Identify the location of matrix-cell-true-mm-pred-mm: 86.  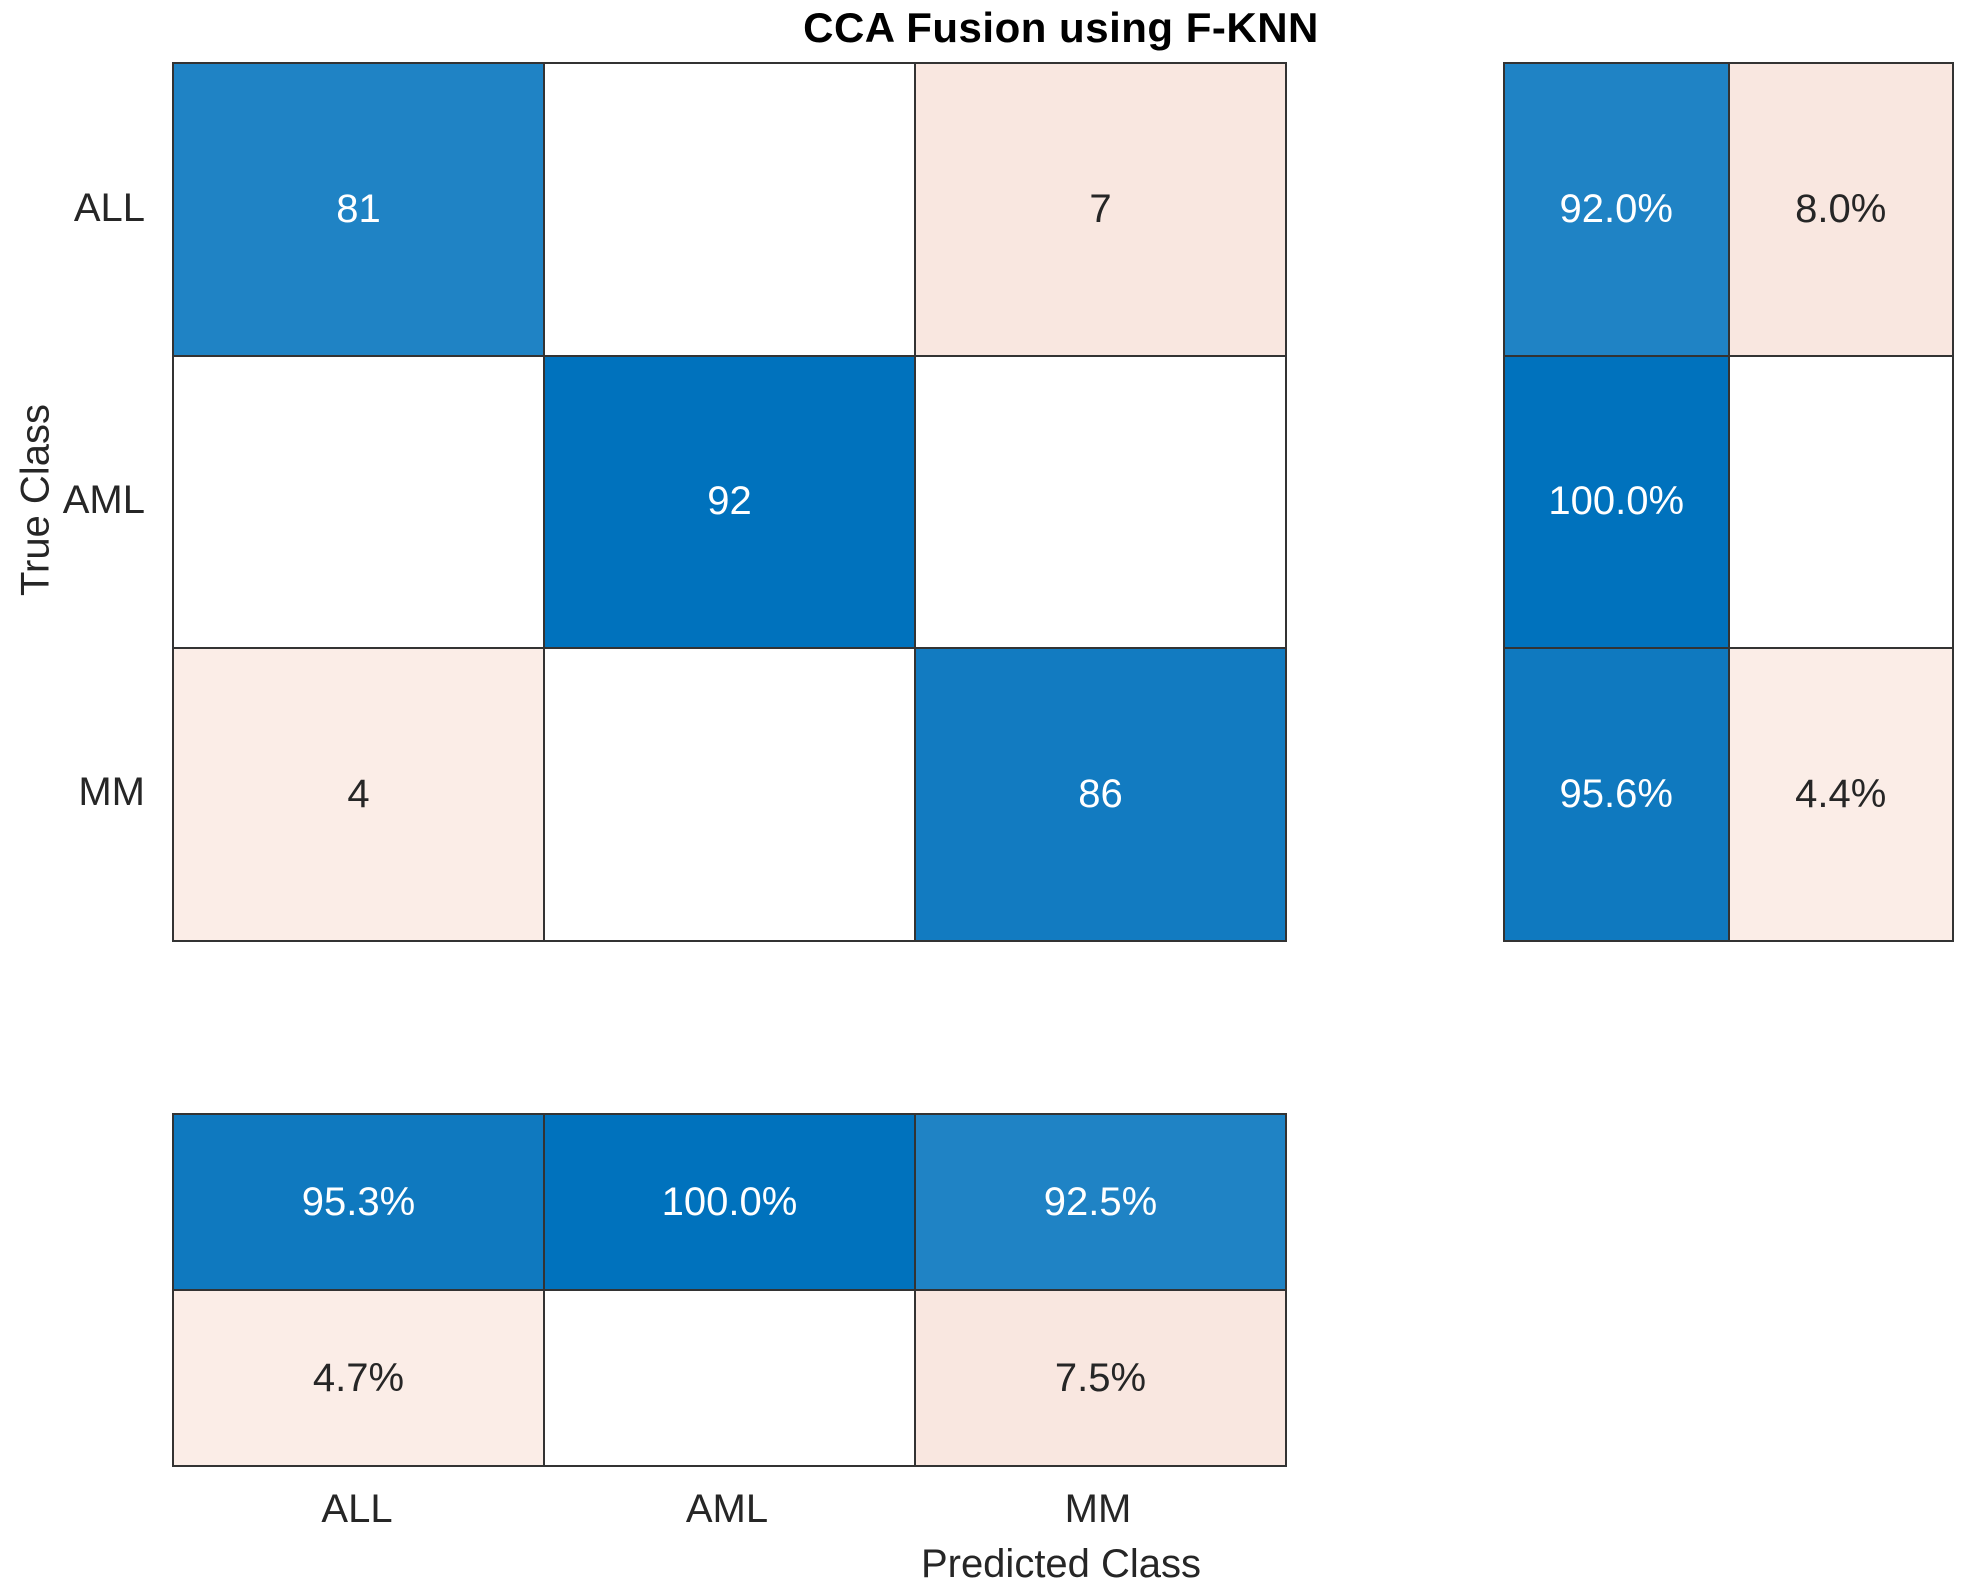
(1100, 794).